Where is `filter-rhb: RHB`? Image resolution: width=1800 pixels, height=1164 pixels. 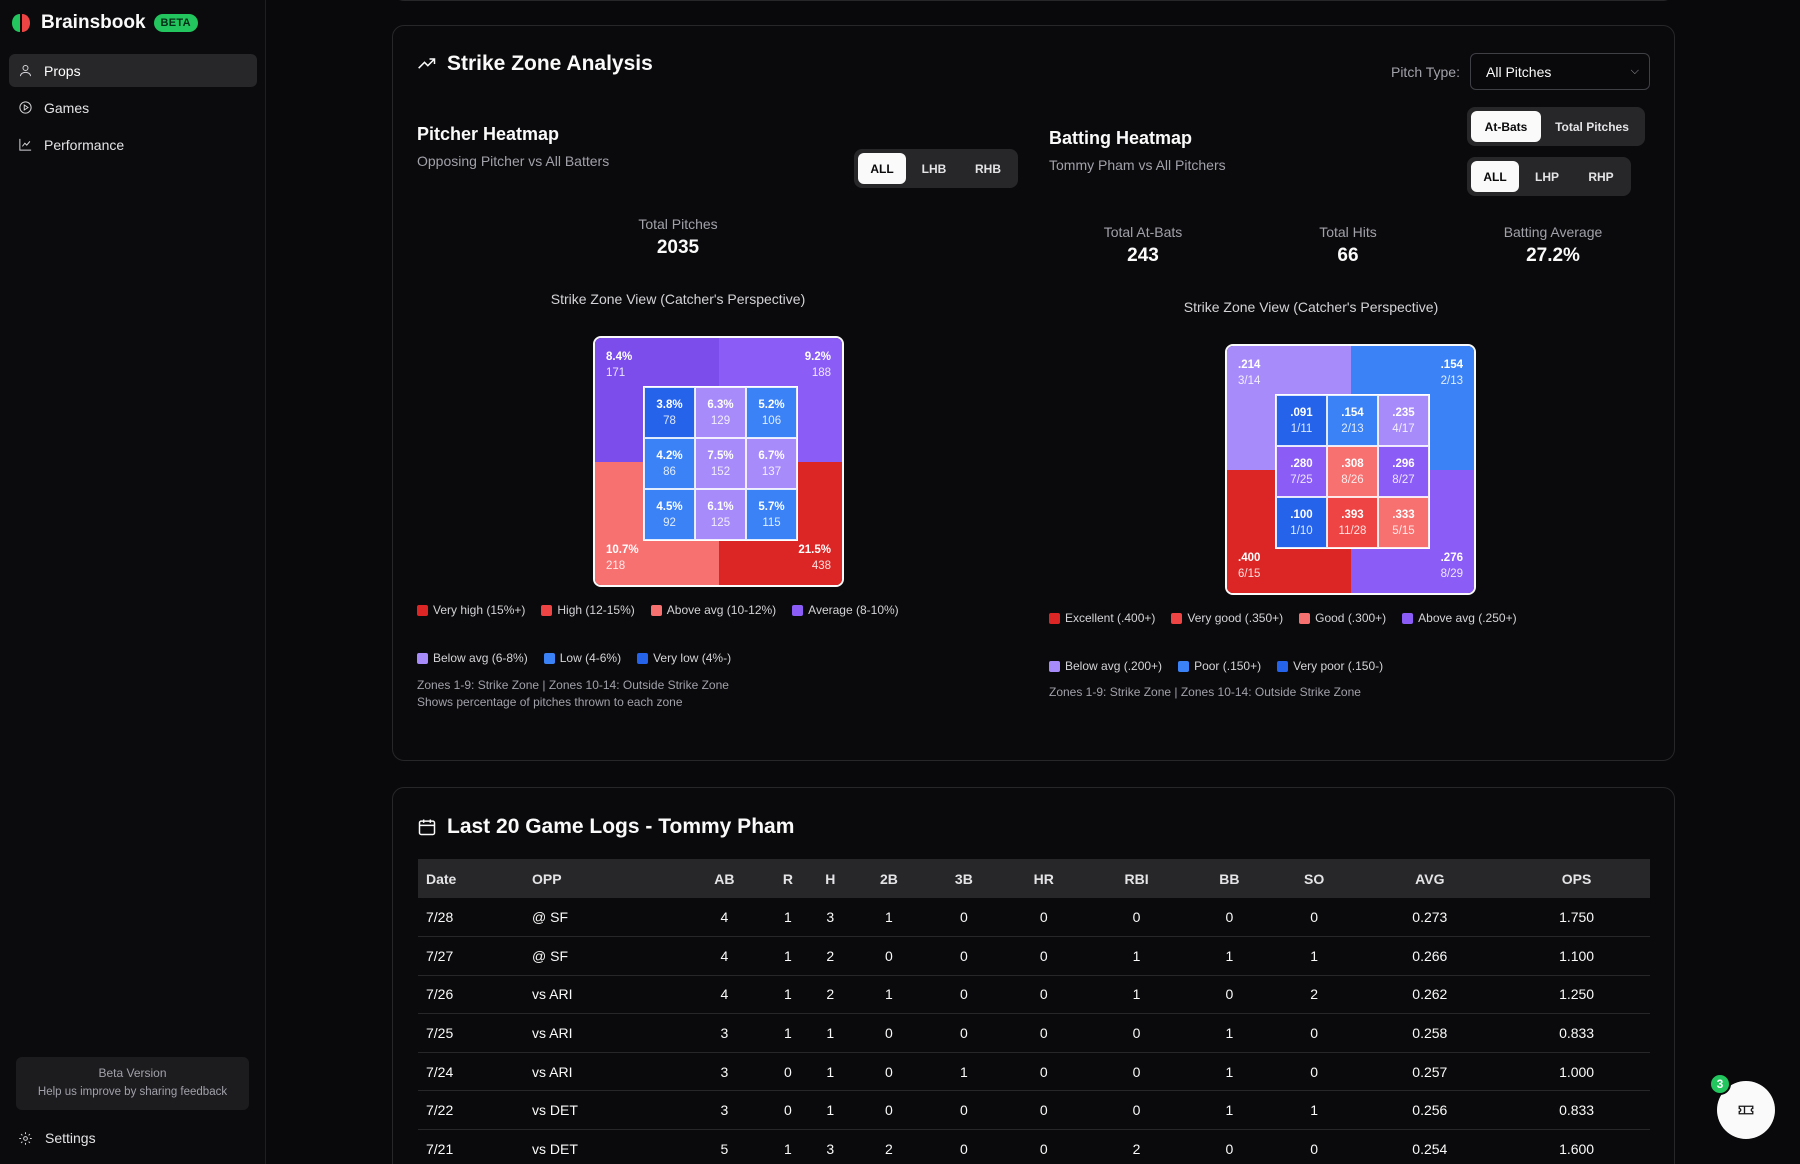
filter-rhb: RHB is located at coordinates (988, 168).